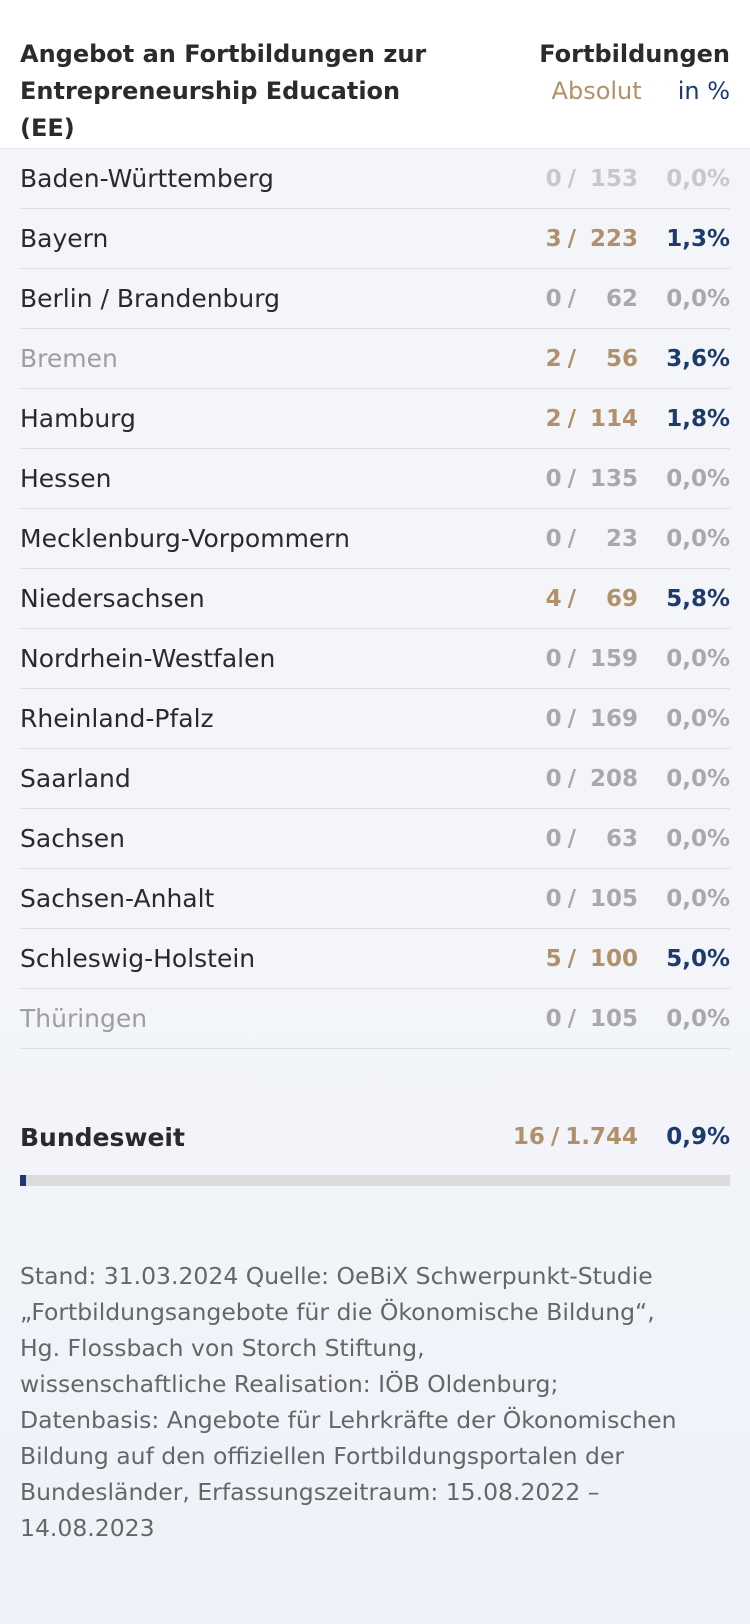 The height and width of the screenshot is (1624, 750). What do you see at coordinates (613, 718) in the screenshot?
I see `offer-total: 169` at bounding box center [613, 718].